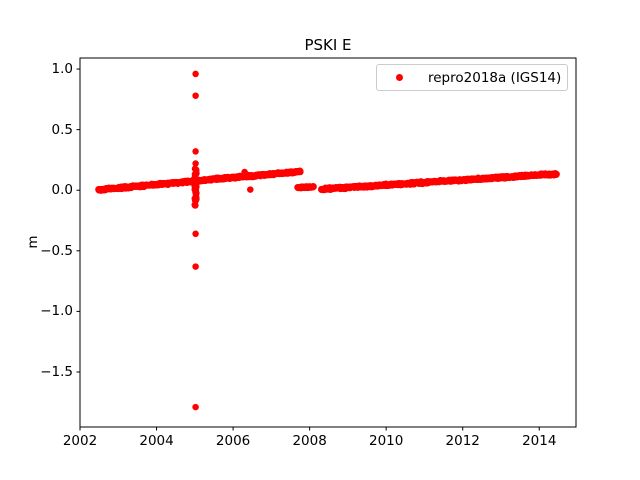 This screenshot has width=640, height=480. What do you see at coordinates (399, 77) in the screenshot?
I see `legend-marker-icon` at bounding box center [399, 77].